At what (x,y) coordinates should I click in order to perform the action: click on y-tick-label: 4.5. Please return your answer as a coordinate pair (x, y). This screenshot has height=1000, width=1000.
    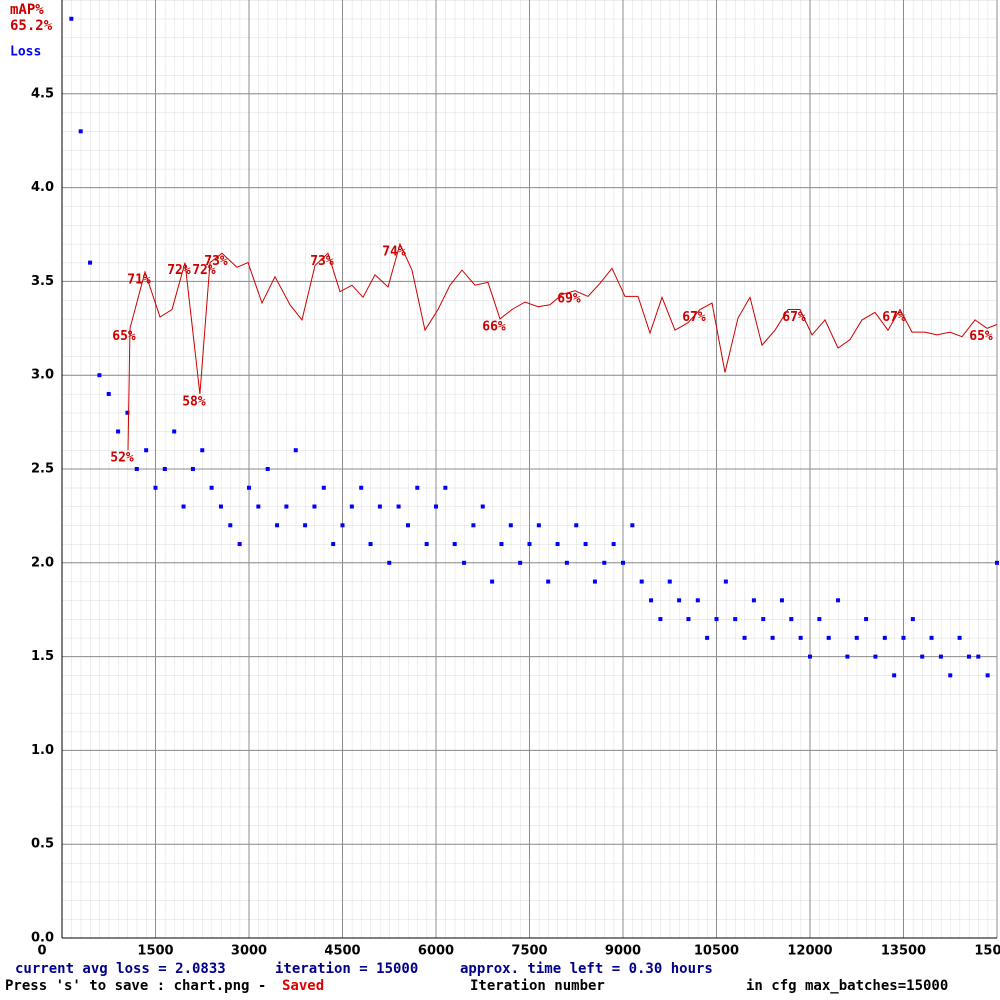
    Looking at the image, I should click on (42, 93).